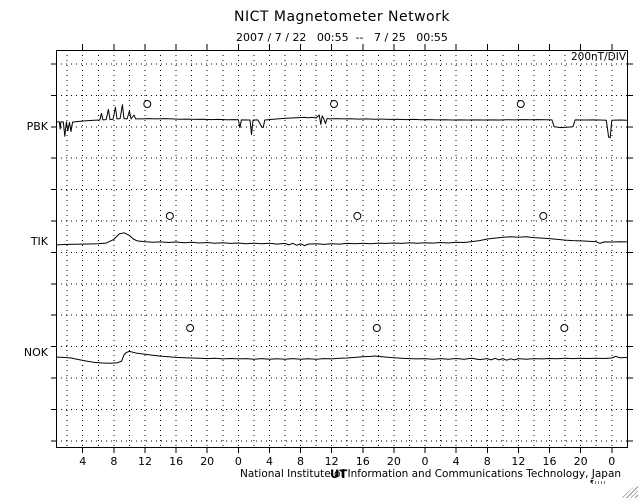 The height and width of the screenshot is (500, 640). What do you see at coordinates (598, 57) in the screenshot?
I see `scale-per-division-label: 200nT/DIV` at bounding box center [598, 57].